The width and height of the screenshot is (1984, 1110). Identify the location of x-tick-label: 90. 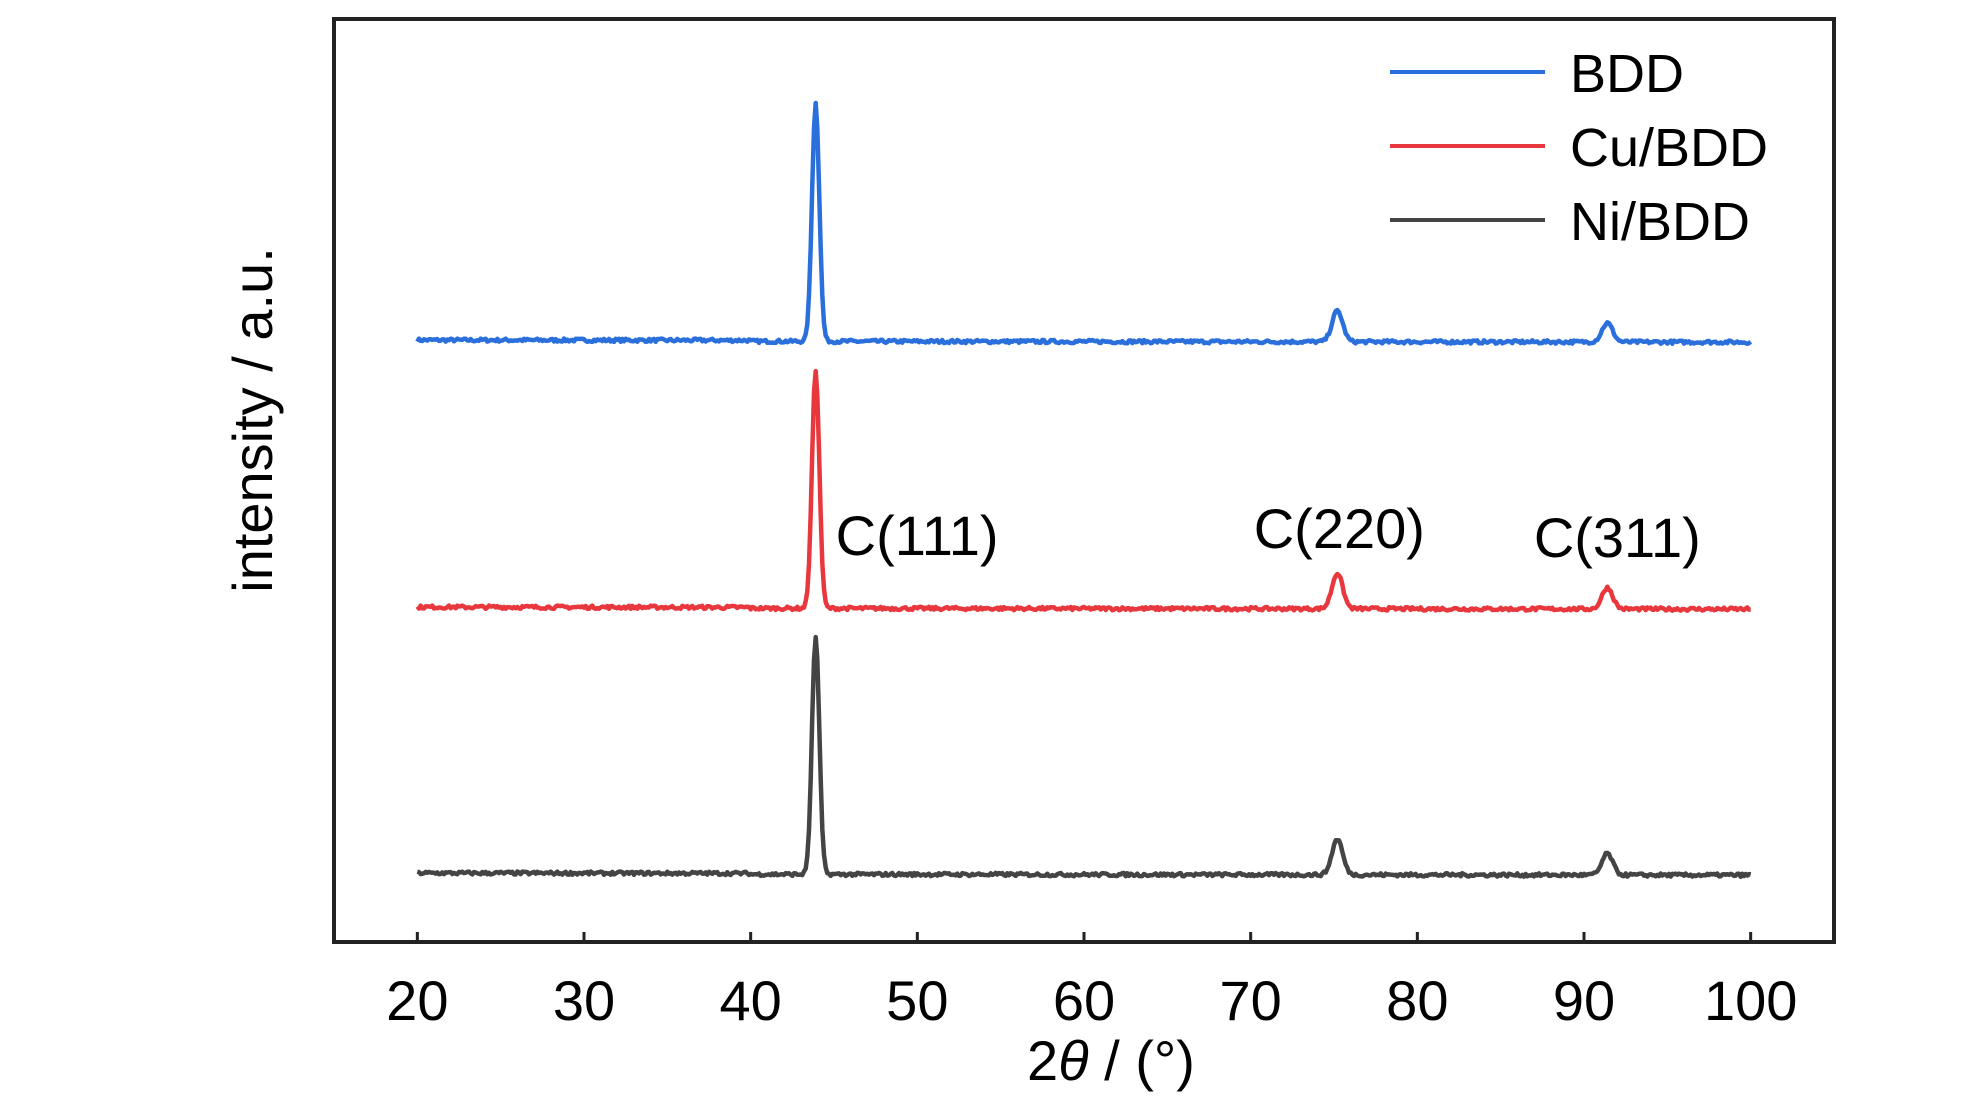
(1584, 1000).